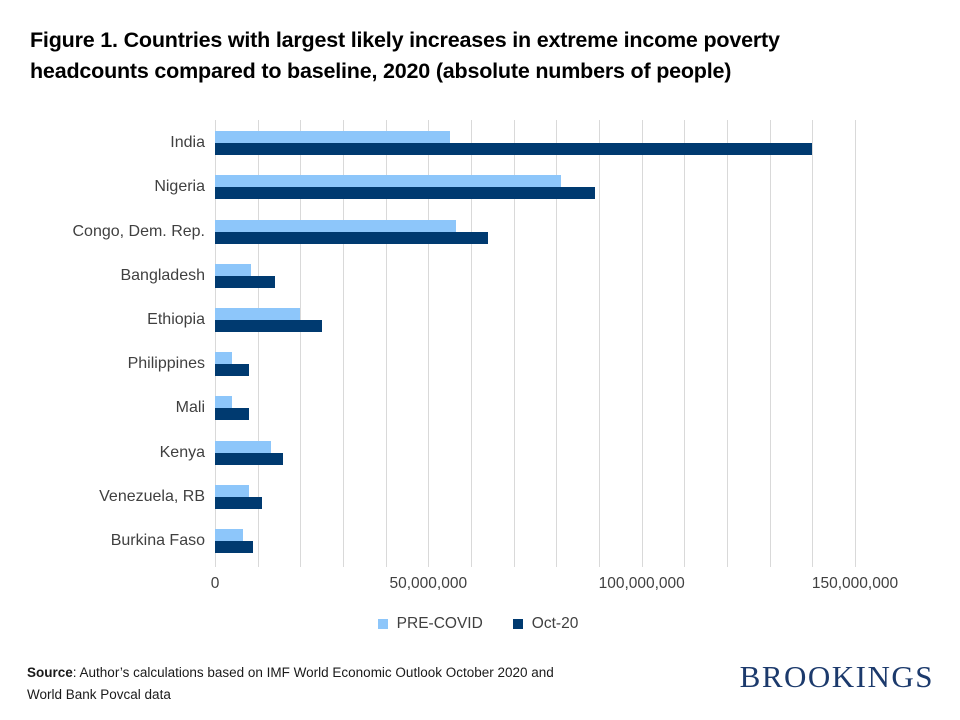 The height and width of the screenshot is (720, 960). Describe the element at coordinates (176, 319) in the screenshot. I see `country-label: Ethiopia` at that location.